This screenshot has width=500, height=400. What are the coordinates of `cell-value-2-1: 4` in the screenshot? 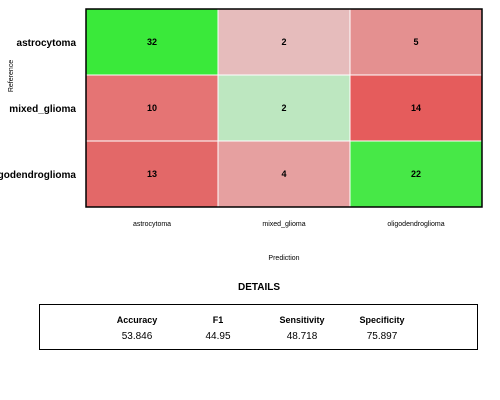 It's located at (283, 174).